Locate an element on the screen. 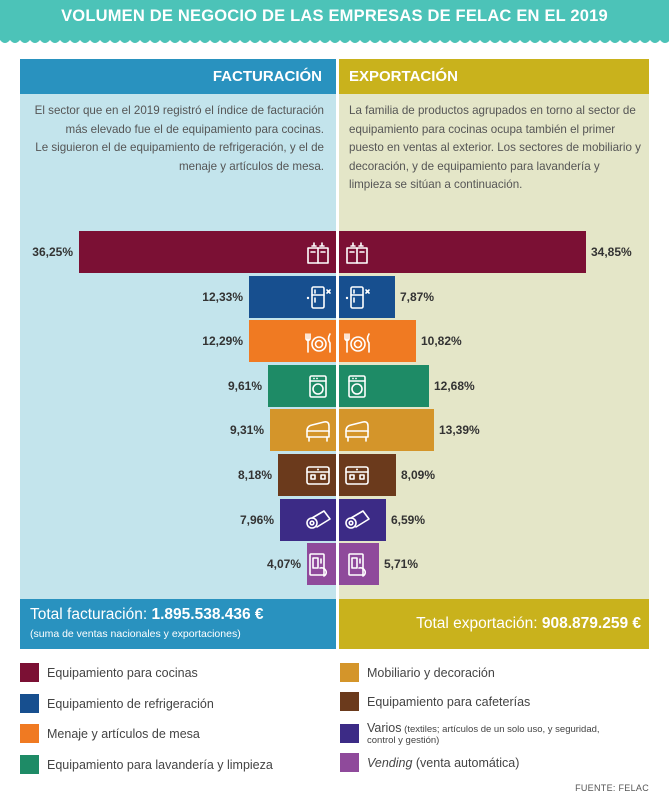 The width and height of the screenshot is (669, 804). exportacion-value-label: 10,82% is located at coordinates (441, 341).